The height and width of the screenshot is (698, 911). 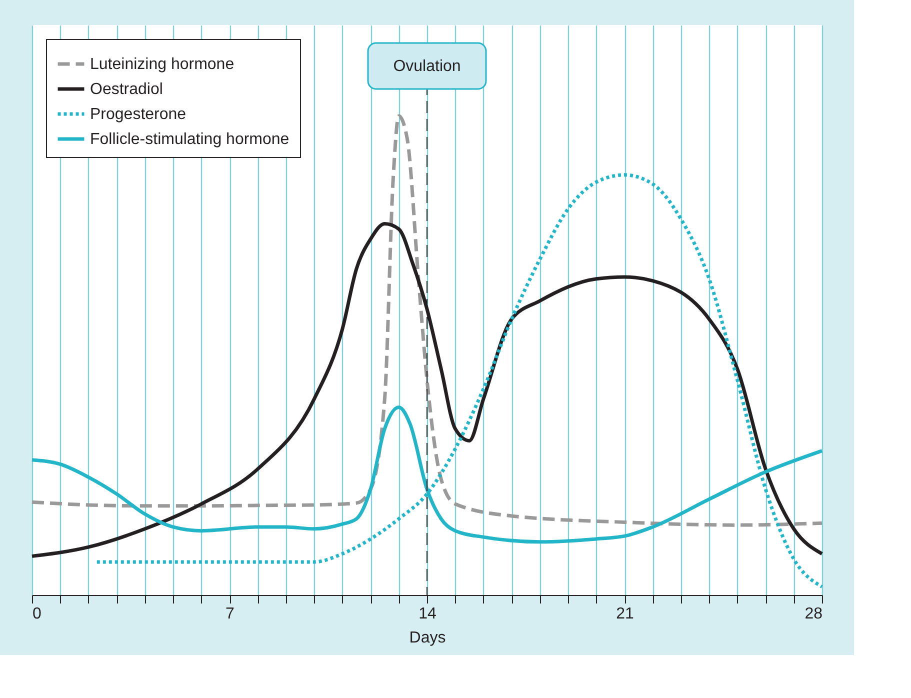 What do you see at coordinates (37, 614) in the screenshot?
I see `x-tick-label: 0` at bounding box center [37, 614].